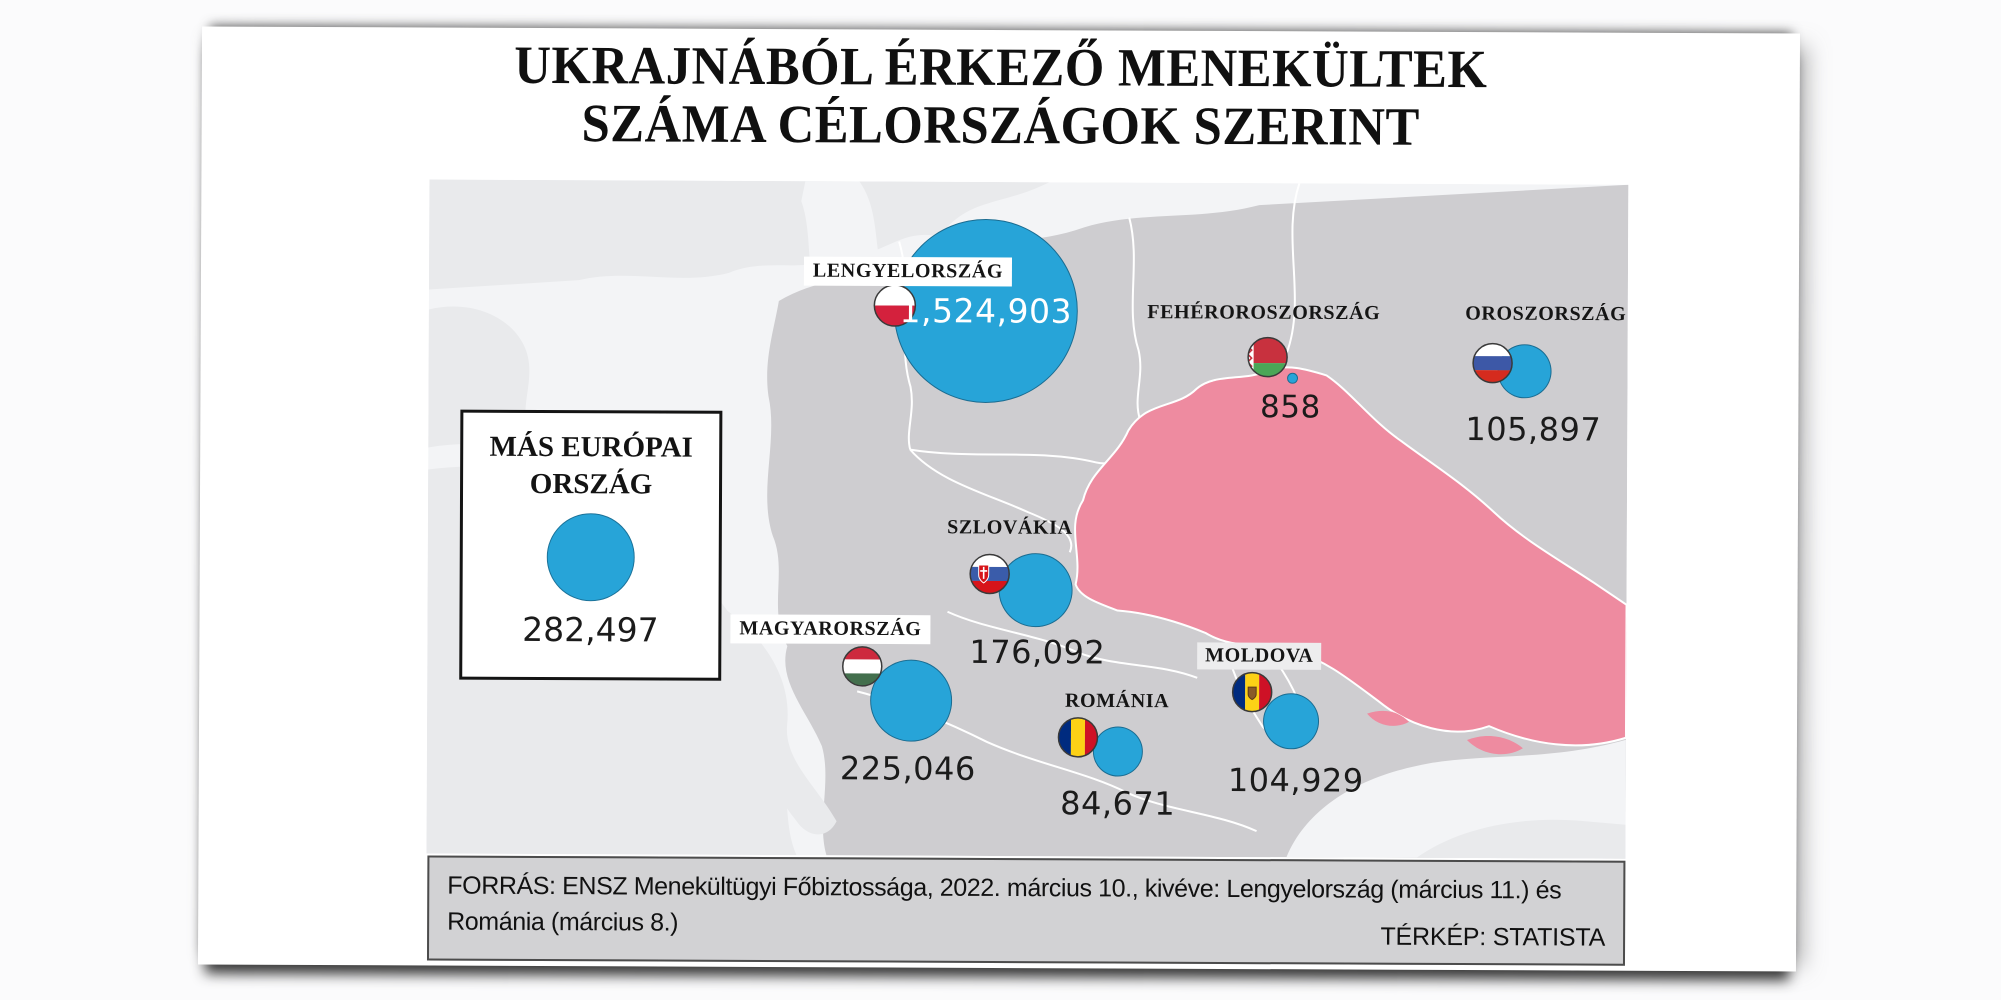  Describe the element at coordinates (862, 666) in the screenshot. I see `hungary-flag-icon` at that location.